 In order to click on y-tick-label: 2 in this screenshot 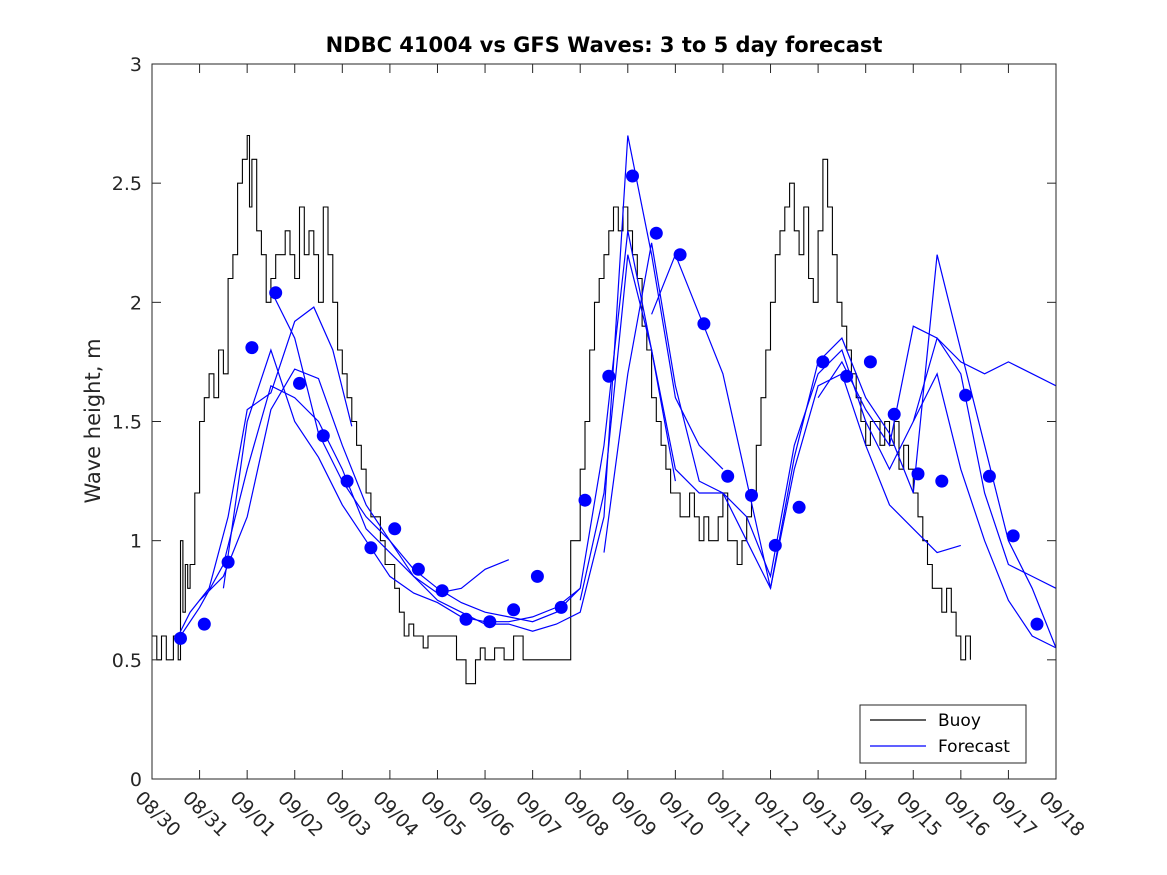, I will do `click(136, 303)`.